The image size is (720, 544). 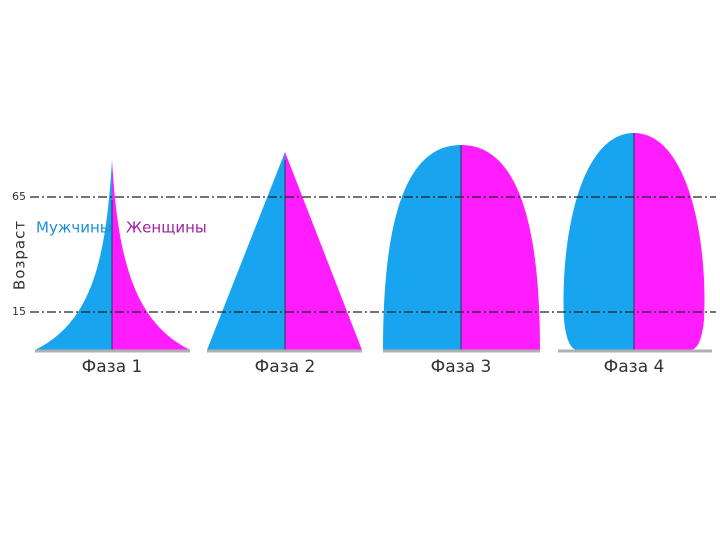 What do you see at coordinates (285, 367) in the screenshot?
I see `phase-label: Фаза 2` at bounding box center [285, 367].